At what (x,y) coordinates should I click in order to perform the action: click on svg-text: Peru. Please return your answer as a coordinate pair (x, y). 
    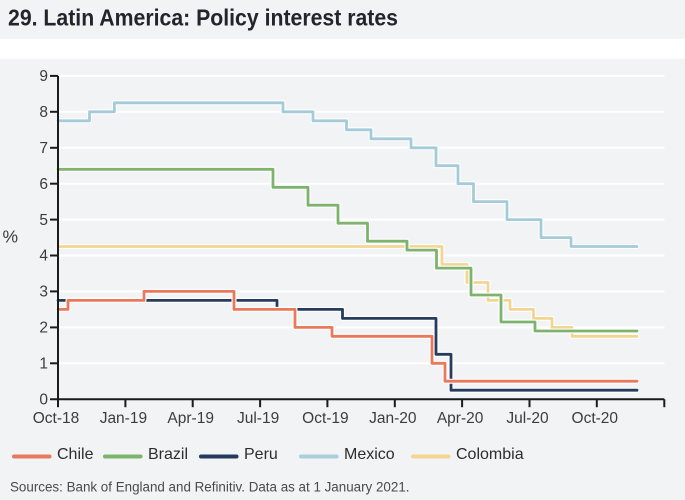
    Looking at the image, I should click on (261, 454).